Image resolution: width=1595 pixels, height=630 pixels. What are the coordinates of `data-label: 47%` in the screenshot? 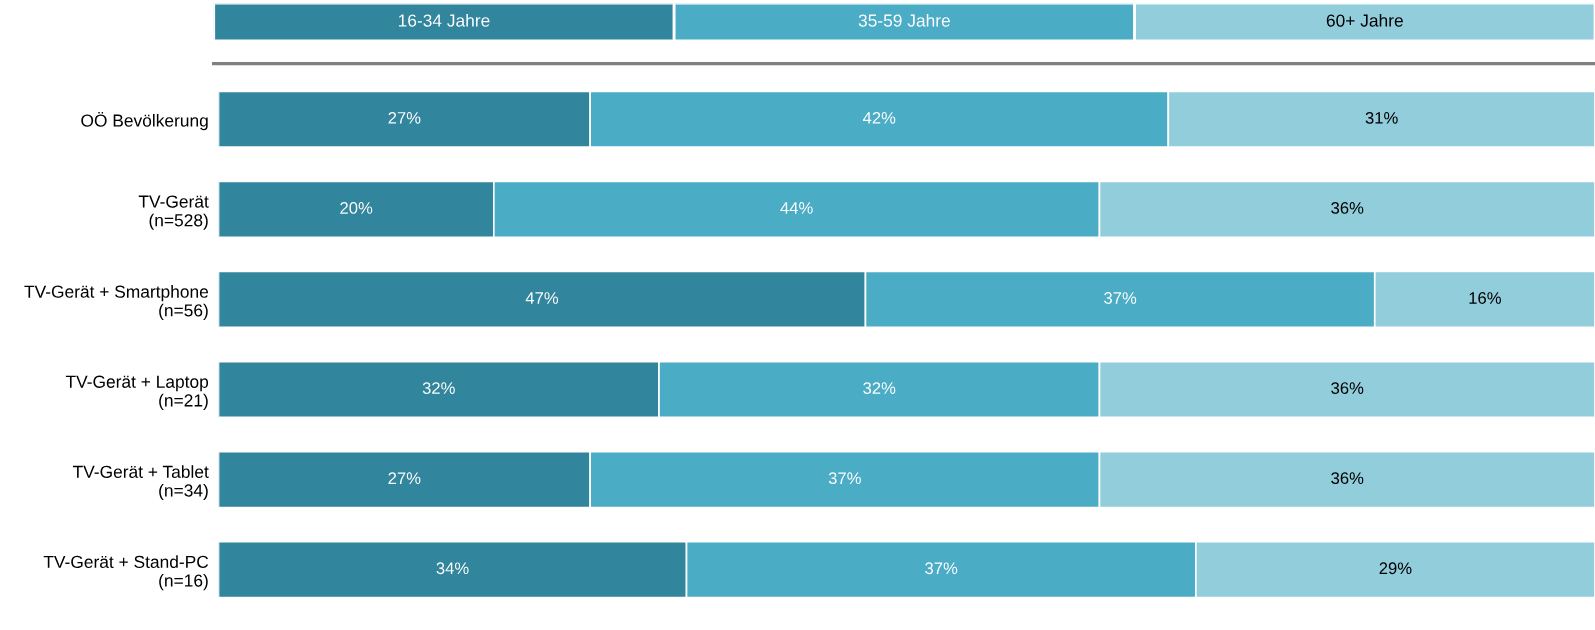 It's located at (542, 298).